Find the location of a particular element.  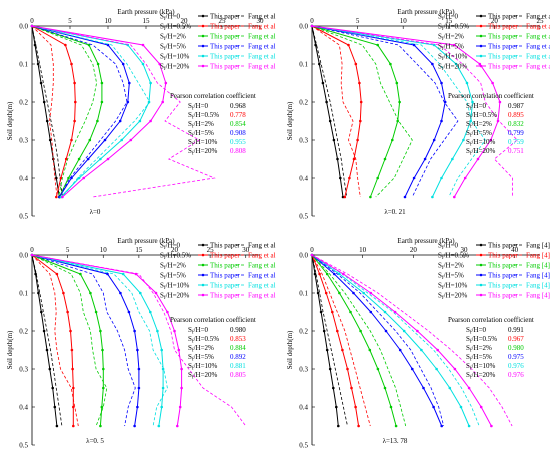

legend-ratio-label: Sf/H=20% is located at coordinates (453, 68).